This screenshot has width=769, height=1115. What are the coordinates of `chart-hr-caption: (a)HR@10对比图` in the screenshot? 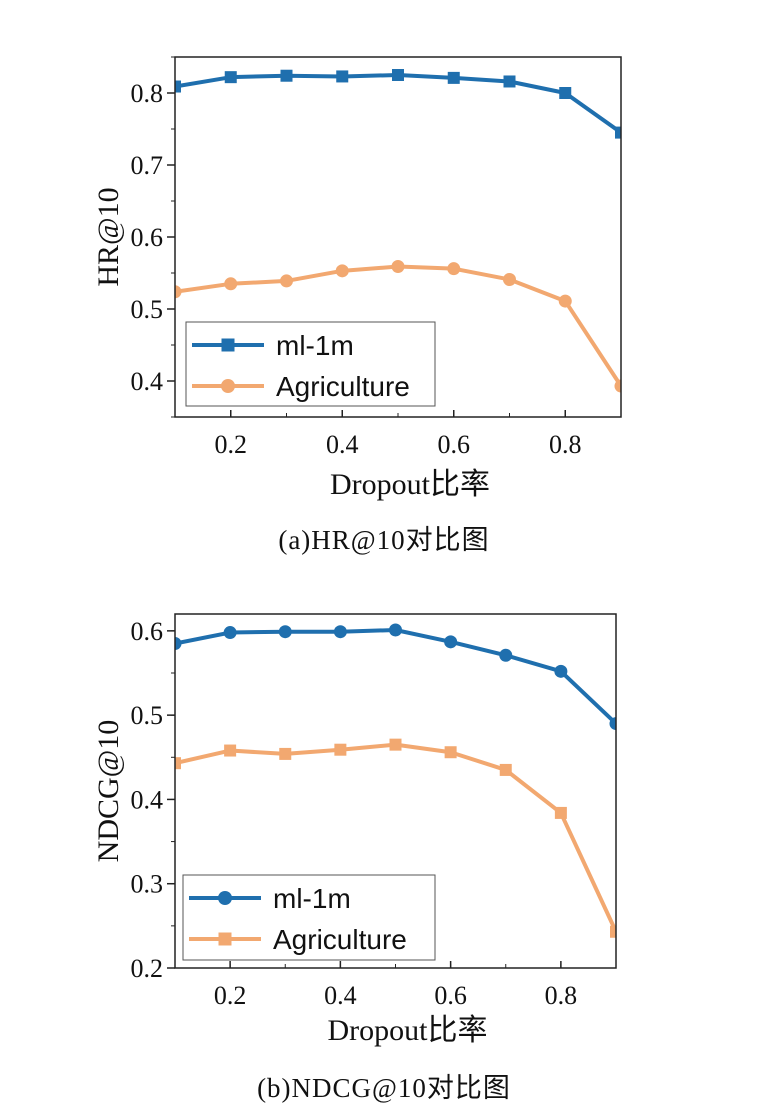 It's located at (383, 540).